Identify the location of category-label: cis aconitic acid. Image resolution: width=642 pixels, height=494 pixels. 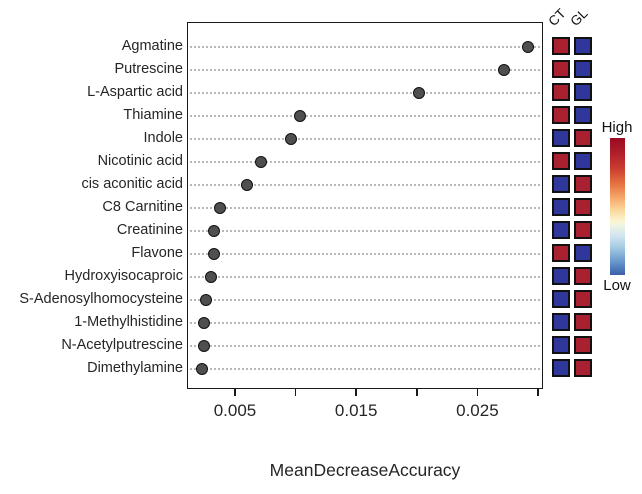
(132, 184).